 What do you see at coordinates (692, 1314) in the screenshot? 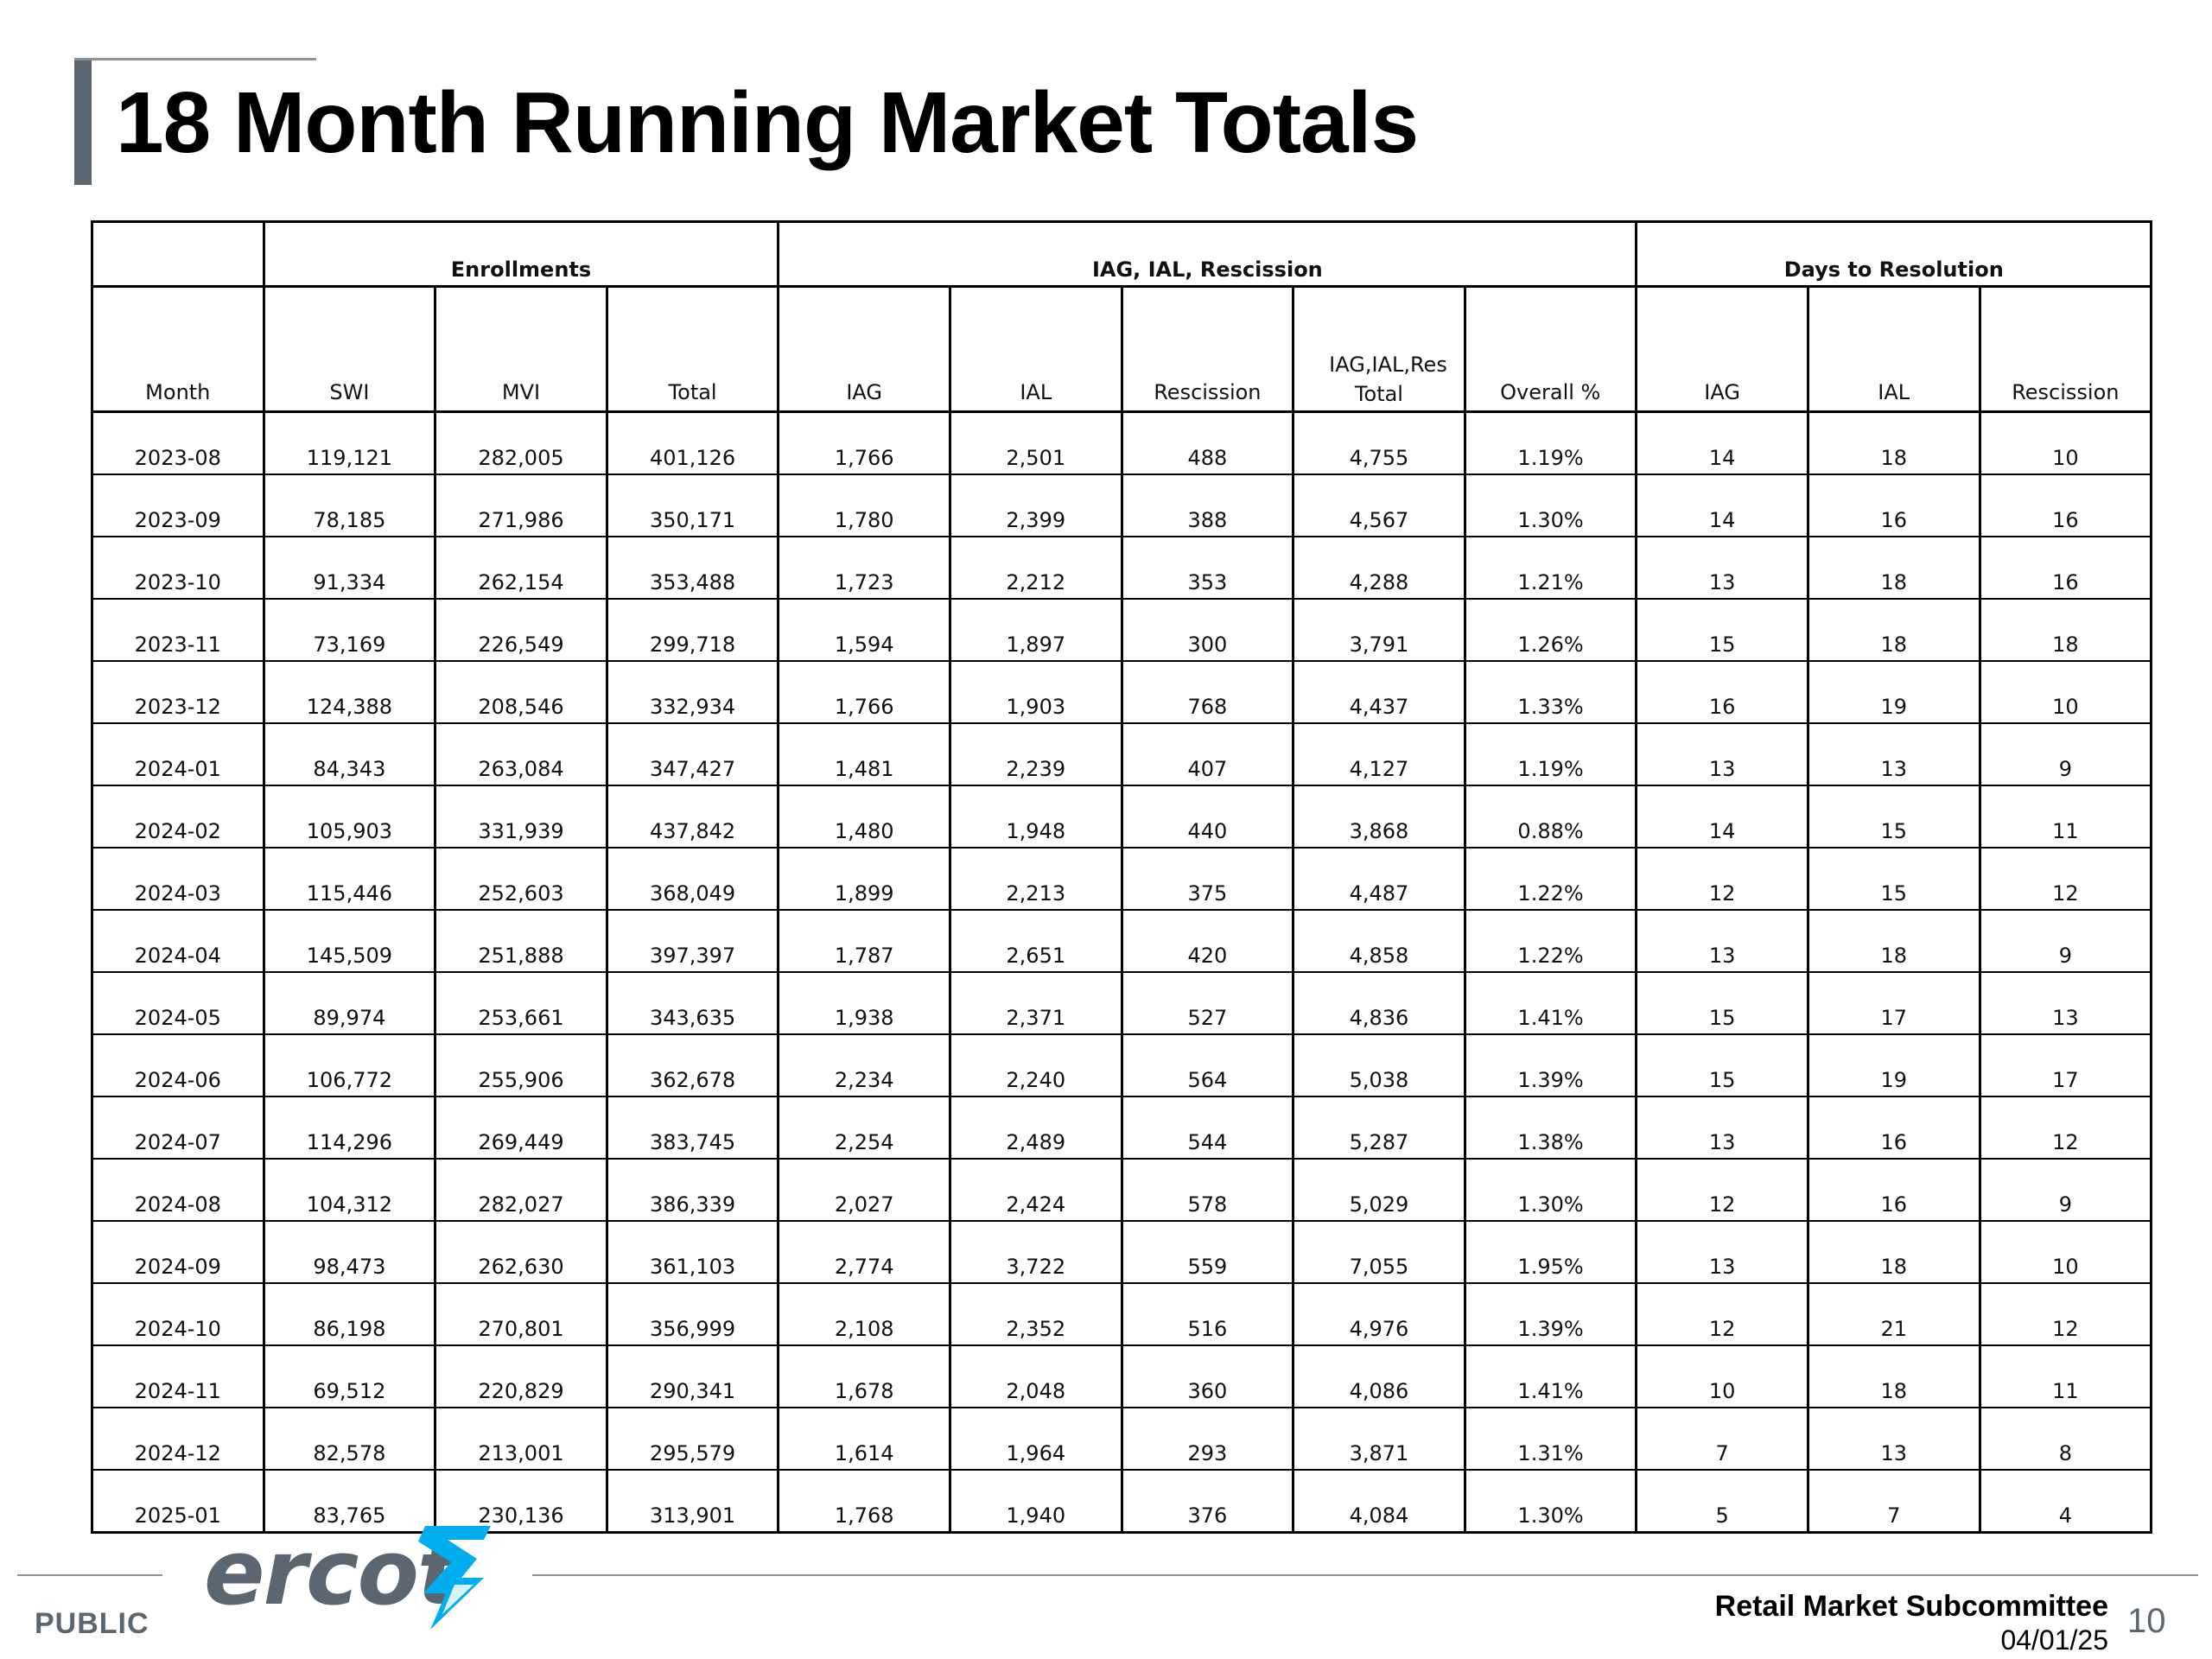
I see `table-cell: 356,999` at bounding box center [692, 1314].